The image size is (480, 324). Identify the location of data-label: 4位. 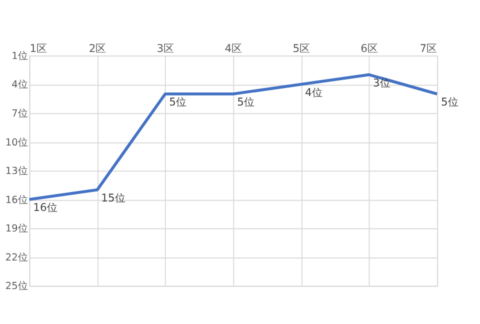
(314, 93).